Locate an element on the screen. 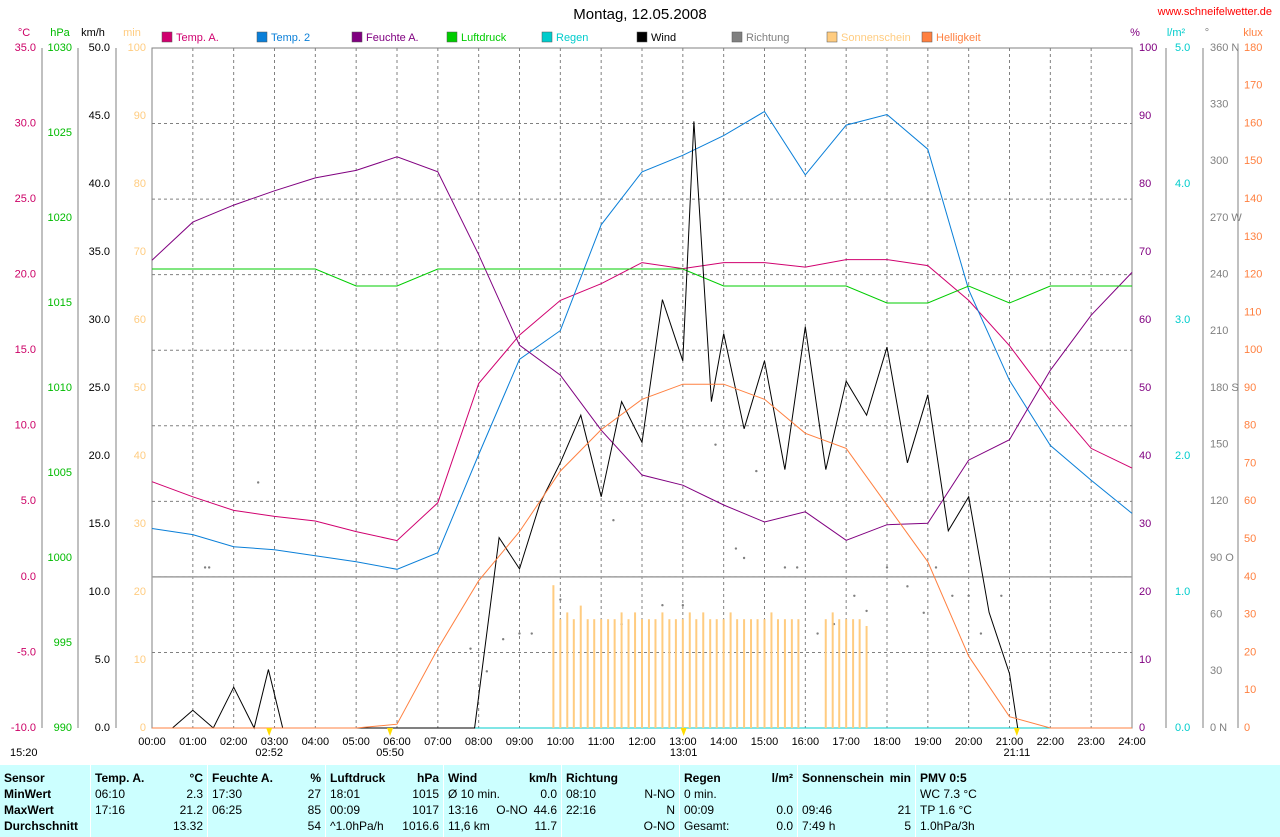 The height and width of the screenshot is (837, 1280). y-tick-label: 20.0 is located at coordinates (25, 275).